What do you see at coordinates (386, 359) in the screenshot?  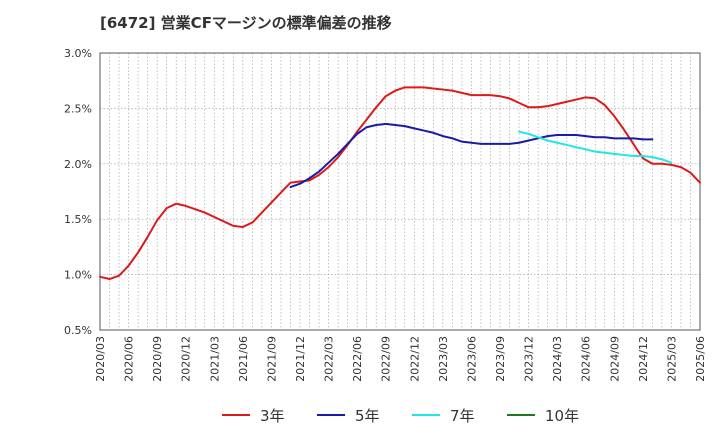 I see `x-tick-label: 2022/09` at bounding box center [386, 359].